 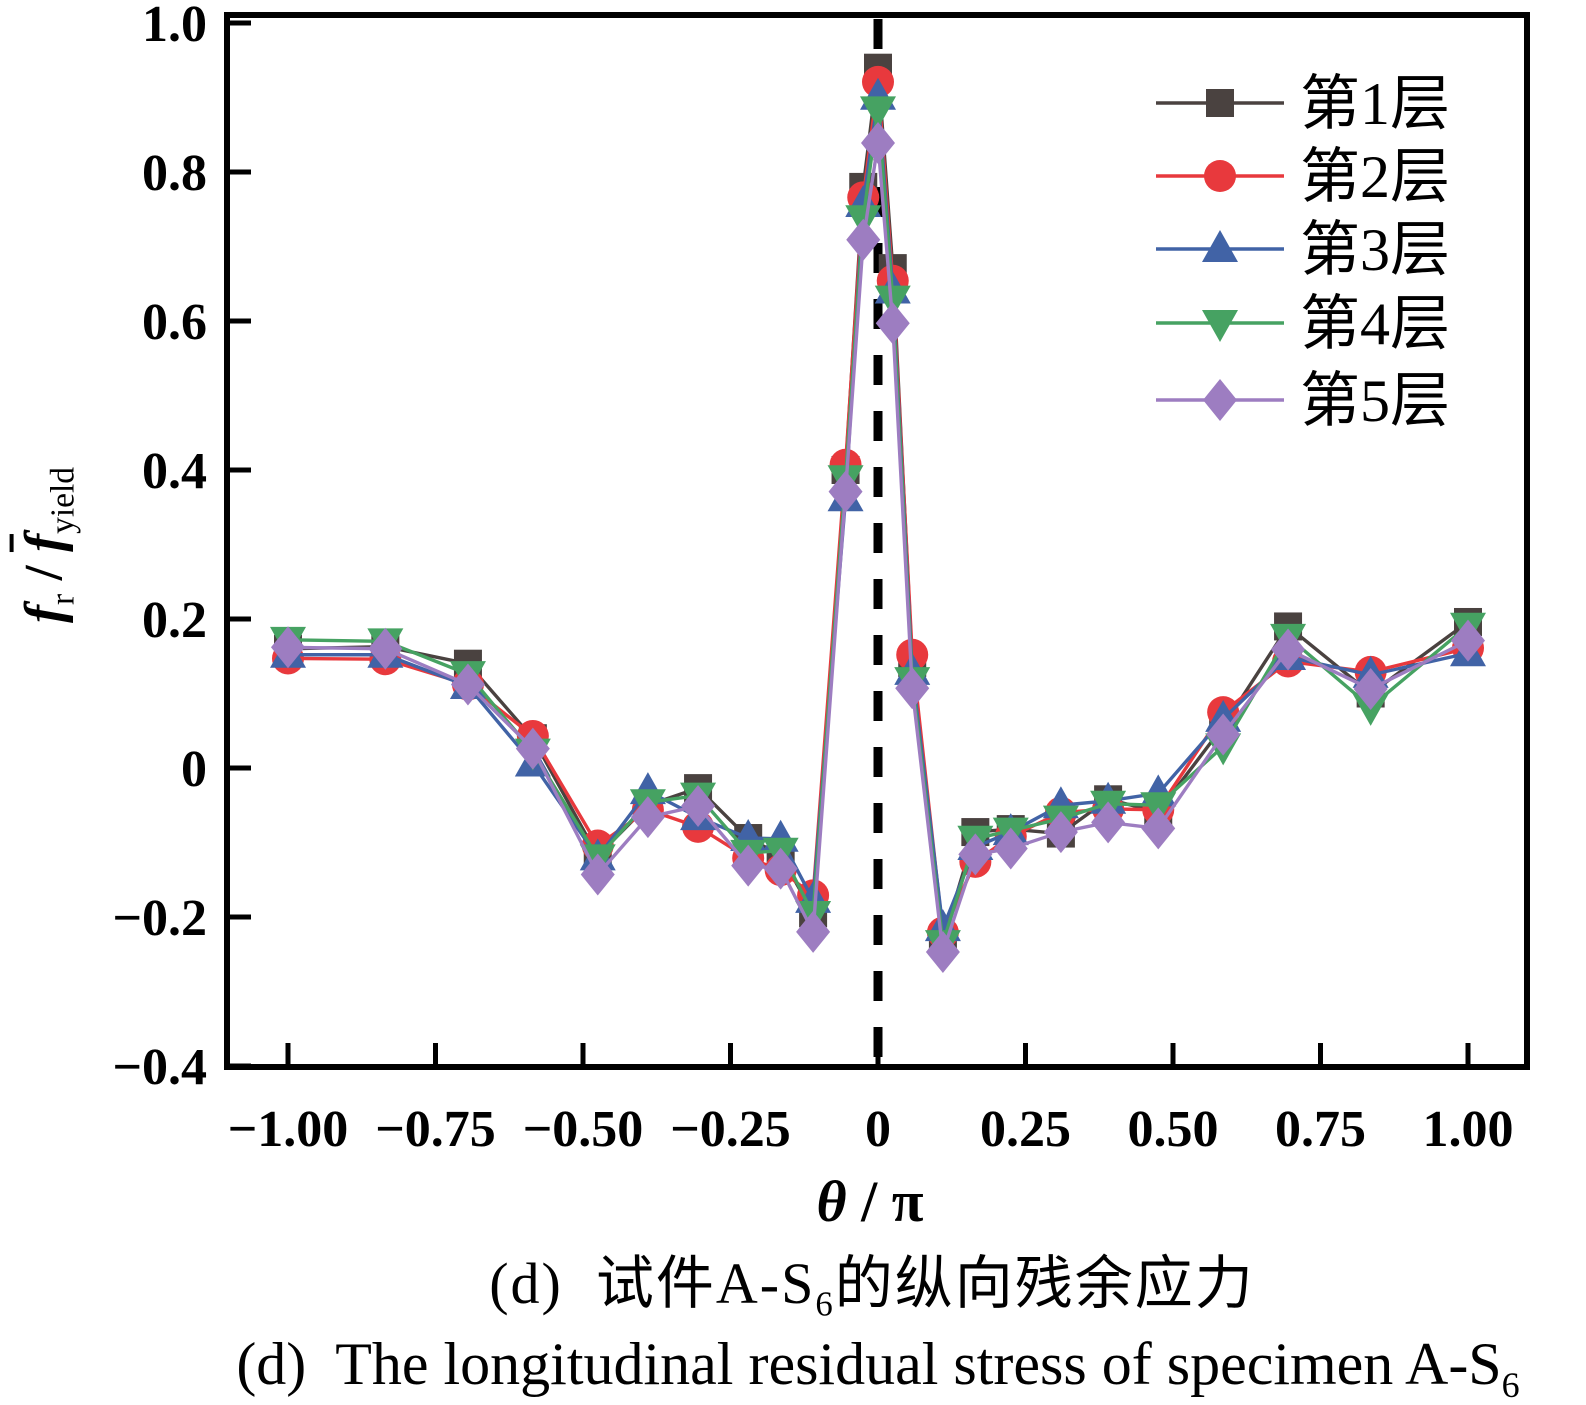 I want to click on y-tick-label: 1.0, so click(x=174, y=26).